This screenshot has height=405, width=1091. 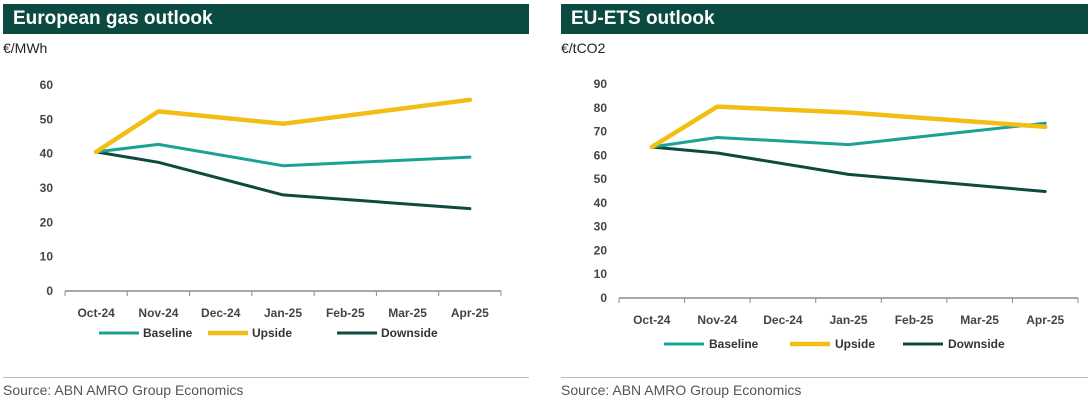 I want to click on chart-title: EU-ETS outlook, so click(x=824, y=19).